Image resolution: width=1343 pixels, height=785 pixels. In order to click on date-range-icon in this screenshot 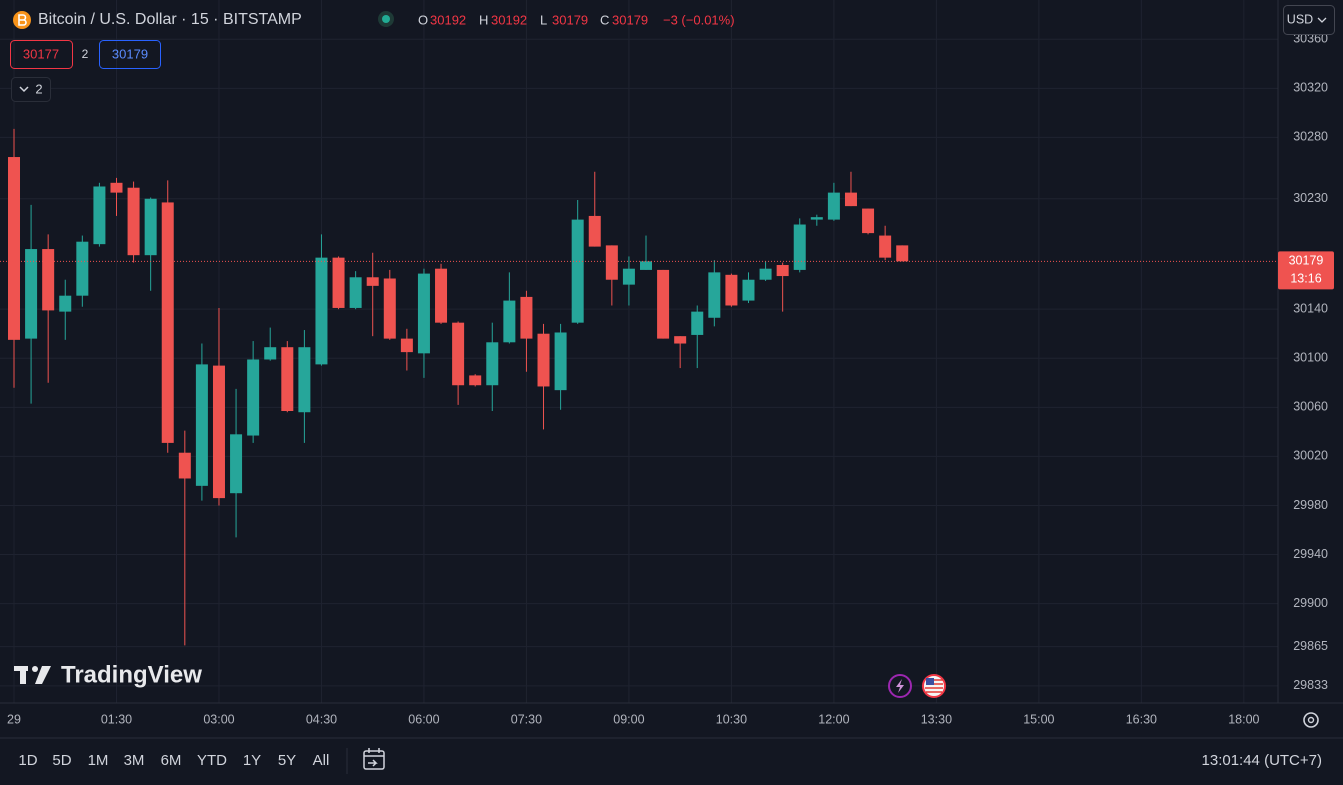, I will do `click(374, 759)`.